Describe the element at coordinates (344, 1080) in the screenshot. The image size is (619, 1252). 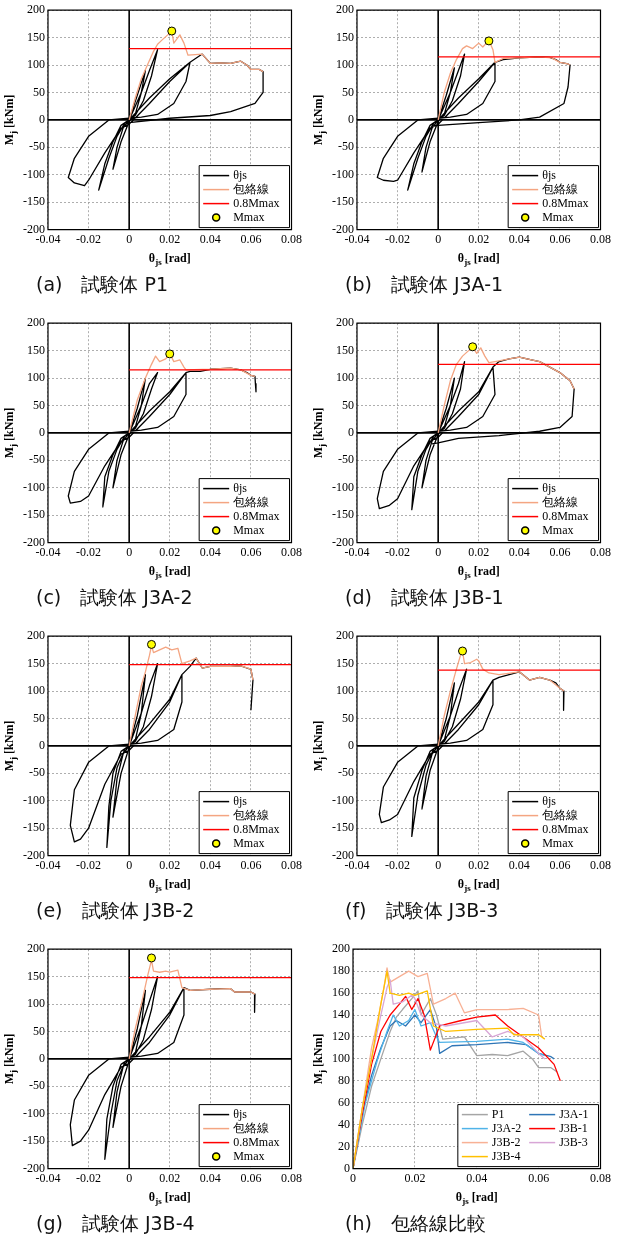
I see `y-tick-label: 80` at that location.